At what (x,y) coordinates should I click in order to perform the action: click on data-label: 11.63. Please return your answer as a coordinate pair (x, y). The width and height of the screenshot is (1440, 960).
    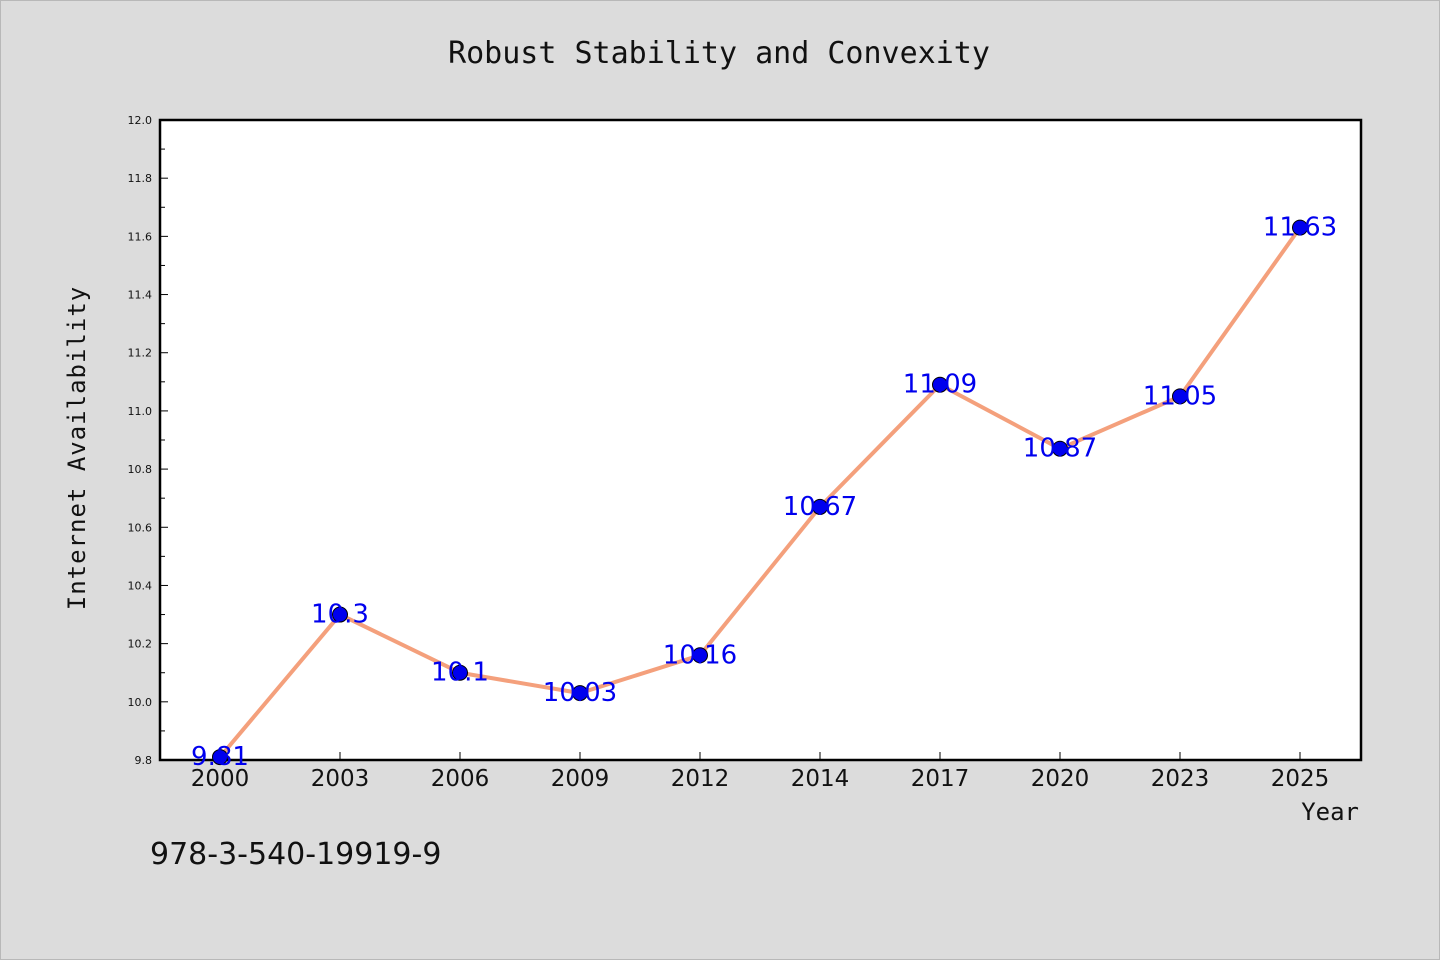
    Looking at the image, I should click on (1300, 228).